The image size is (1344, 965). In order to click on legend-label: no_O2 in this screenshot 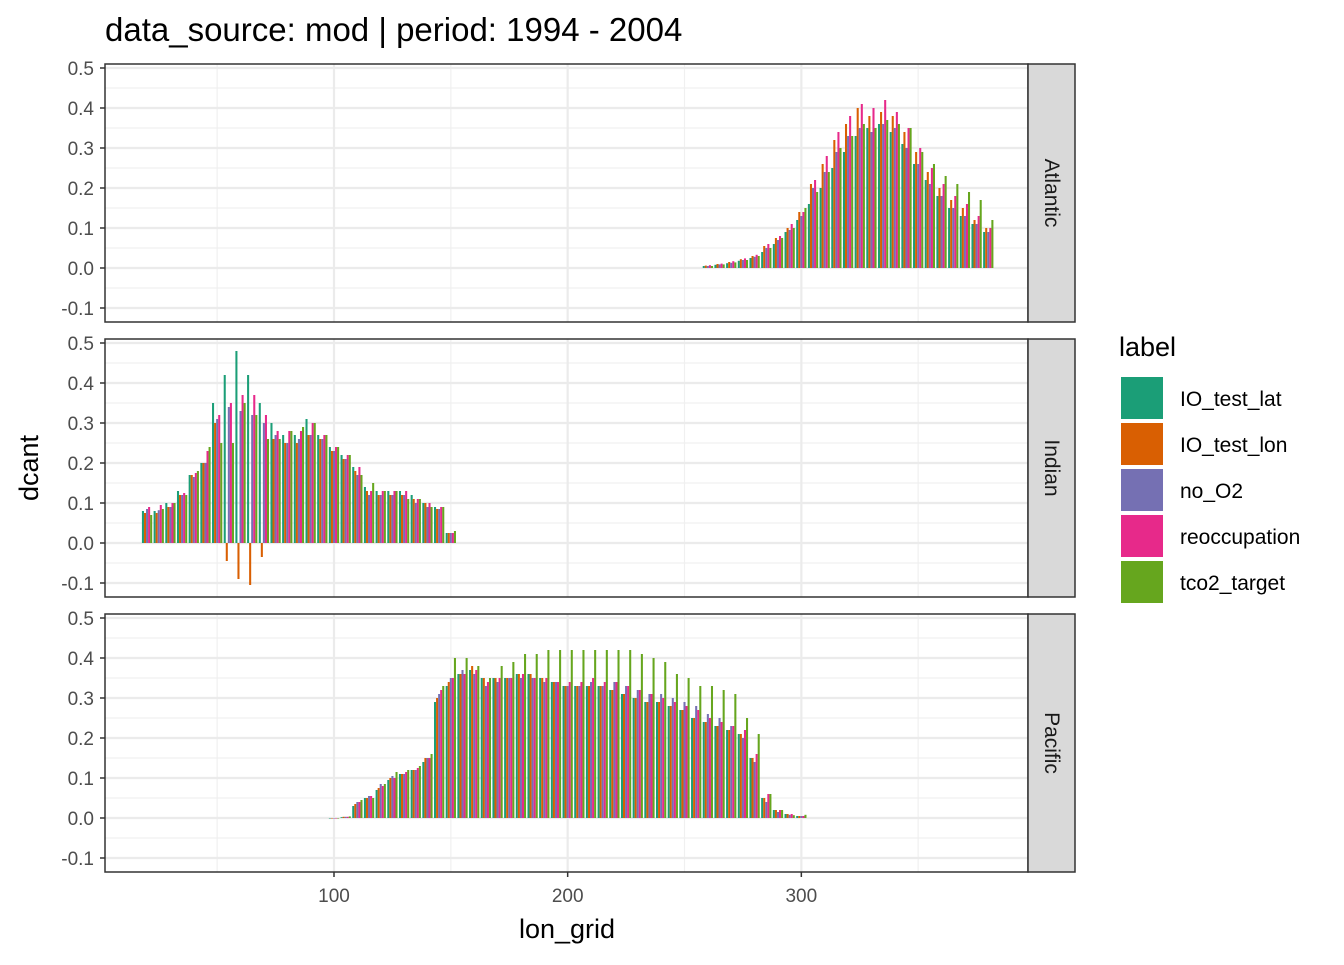, I will do `click(1211, 491)`.